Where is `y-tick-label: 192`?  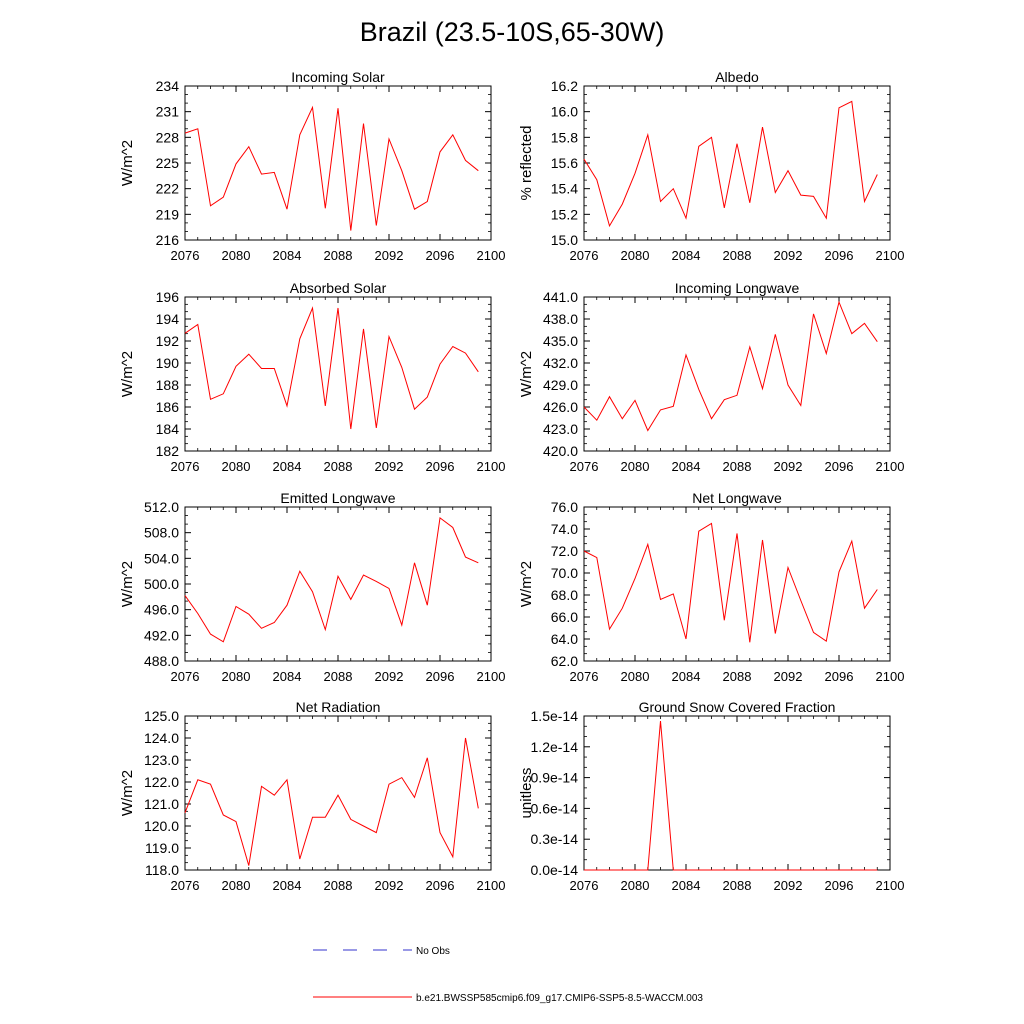 y-tick-label: 192 is located at coordinates (168, 341).